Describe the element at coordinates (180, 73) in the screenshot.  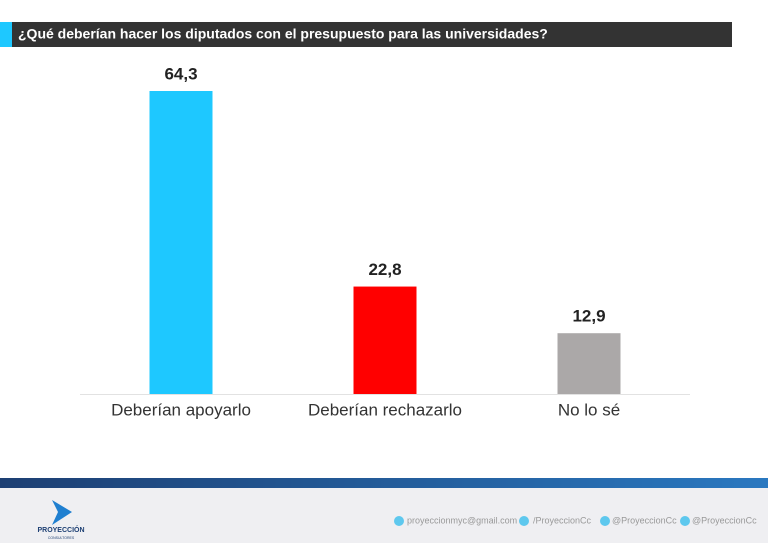
I see `value-label: 64,3` at that location.